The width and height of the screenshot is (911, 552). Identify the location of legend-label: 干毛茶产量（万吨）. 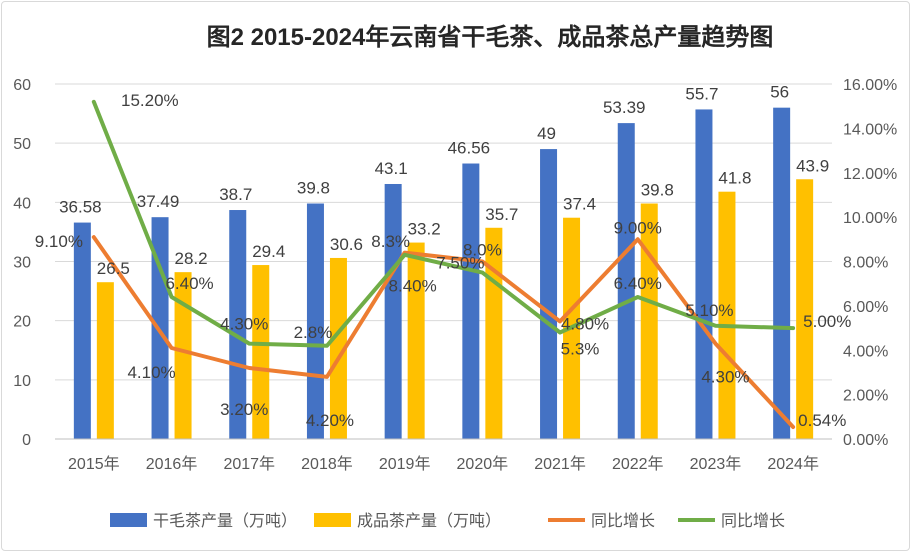
(225, 521).